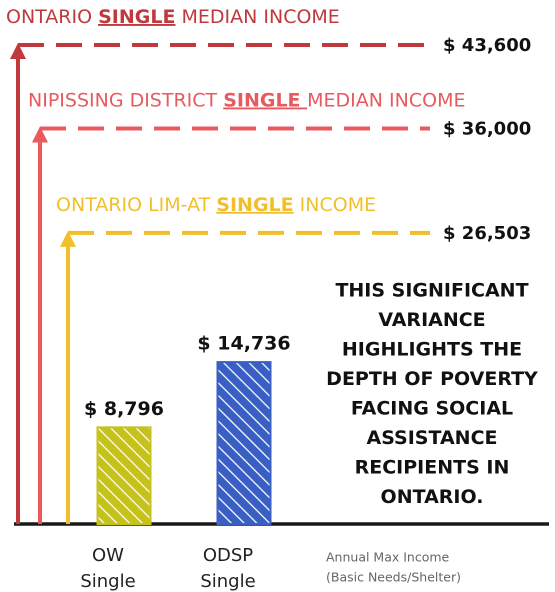 This screenshot has width=555, height=592. Describe the element at coordinates (432, 497) in the screenshot. I see `annotation-line: ONTARIO.` at that location.